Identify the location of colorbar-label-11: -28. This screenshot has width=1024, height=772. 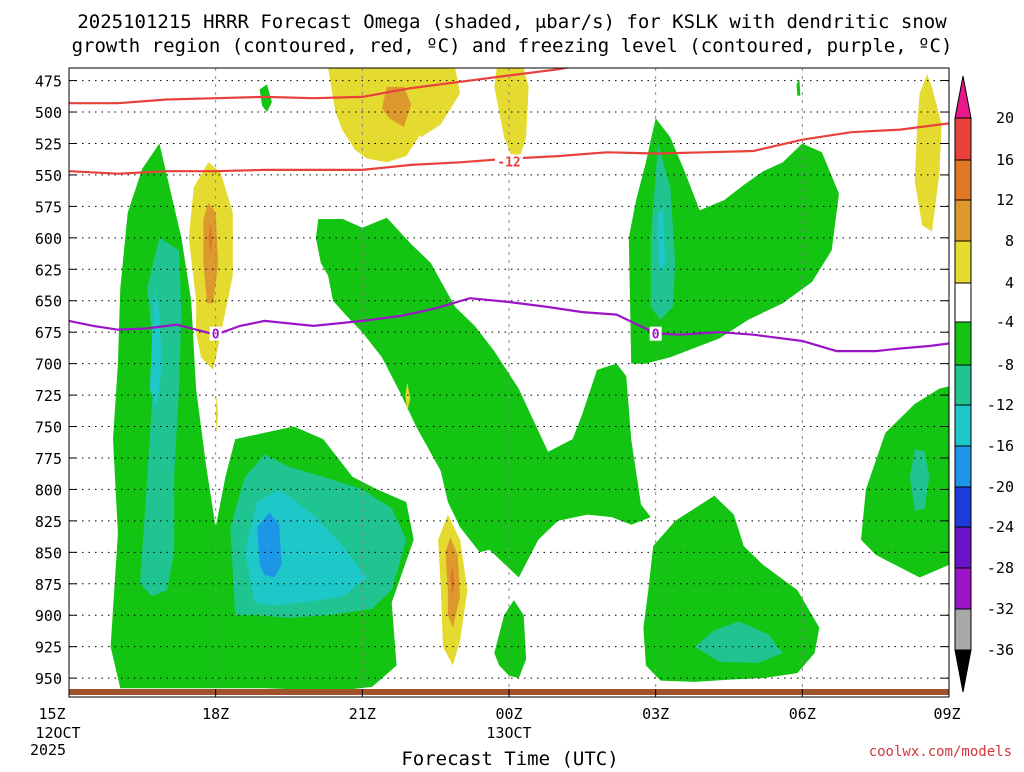
(1000, 568).